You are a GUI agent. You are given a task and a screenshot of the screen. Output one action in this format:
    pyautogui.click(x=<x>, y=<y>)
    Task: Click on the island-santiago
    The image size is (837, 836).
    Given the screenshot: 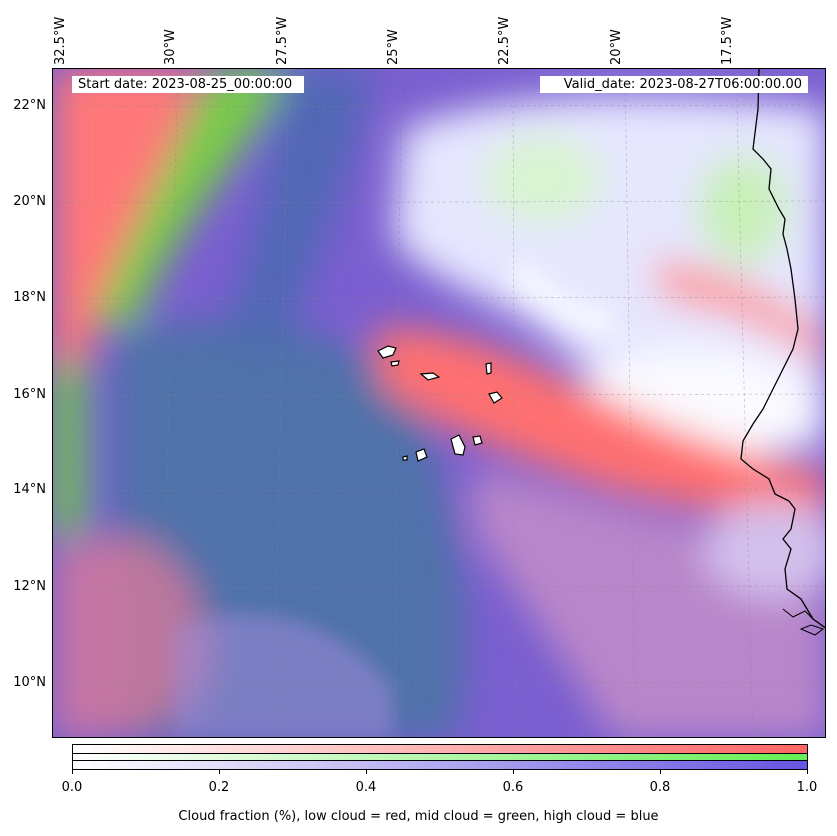 What is the action you would take?
    pyautogui.click(x=458, y=445)
    